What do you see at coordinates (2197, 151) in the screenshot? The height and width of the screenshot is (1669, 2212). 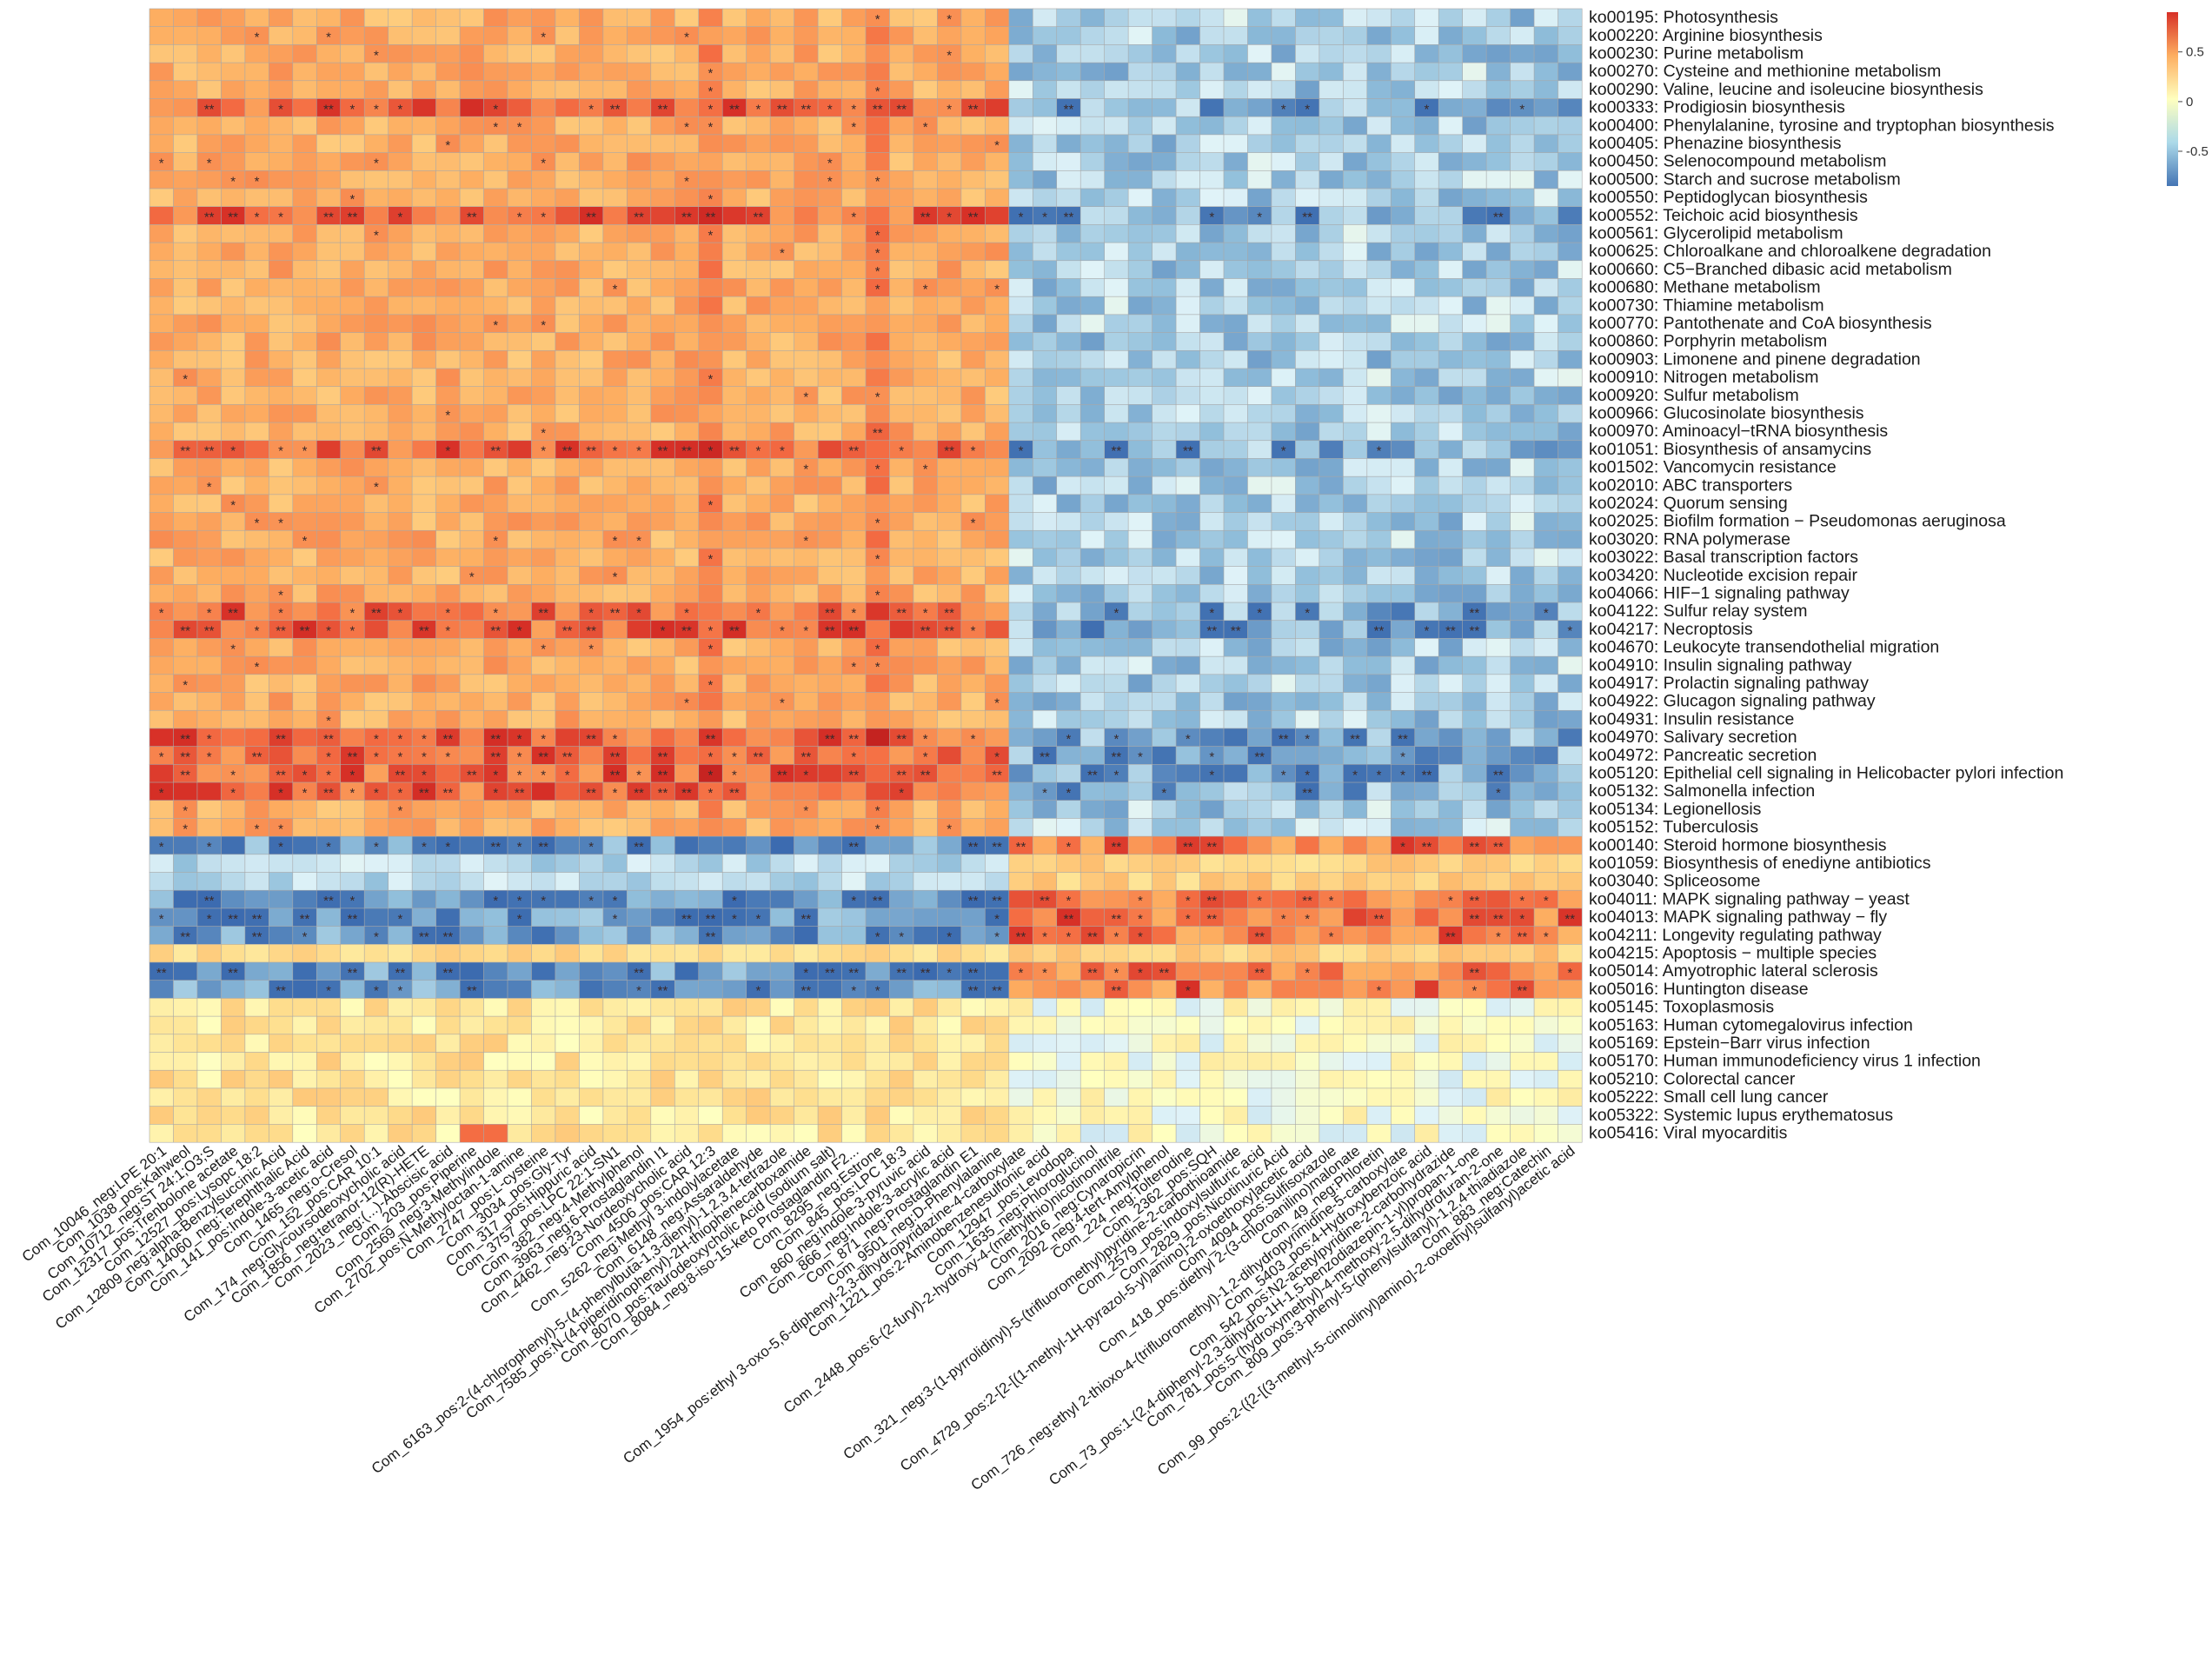 I see `legend-tick-label: -0.5` at bounding box center [2197, 151].